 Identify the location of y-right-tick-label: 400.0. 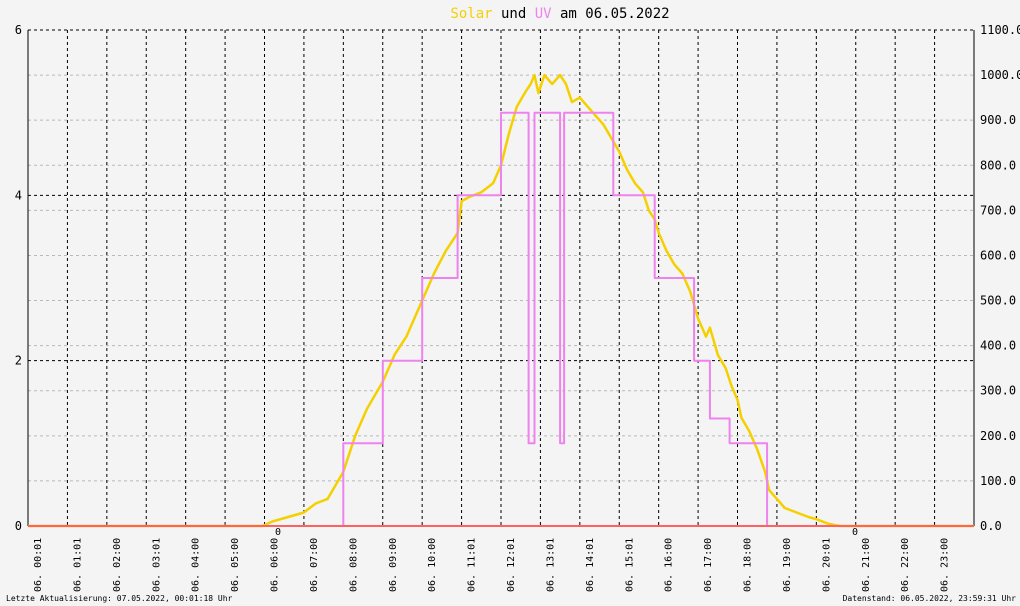
(998, 346).